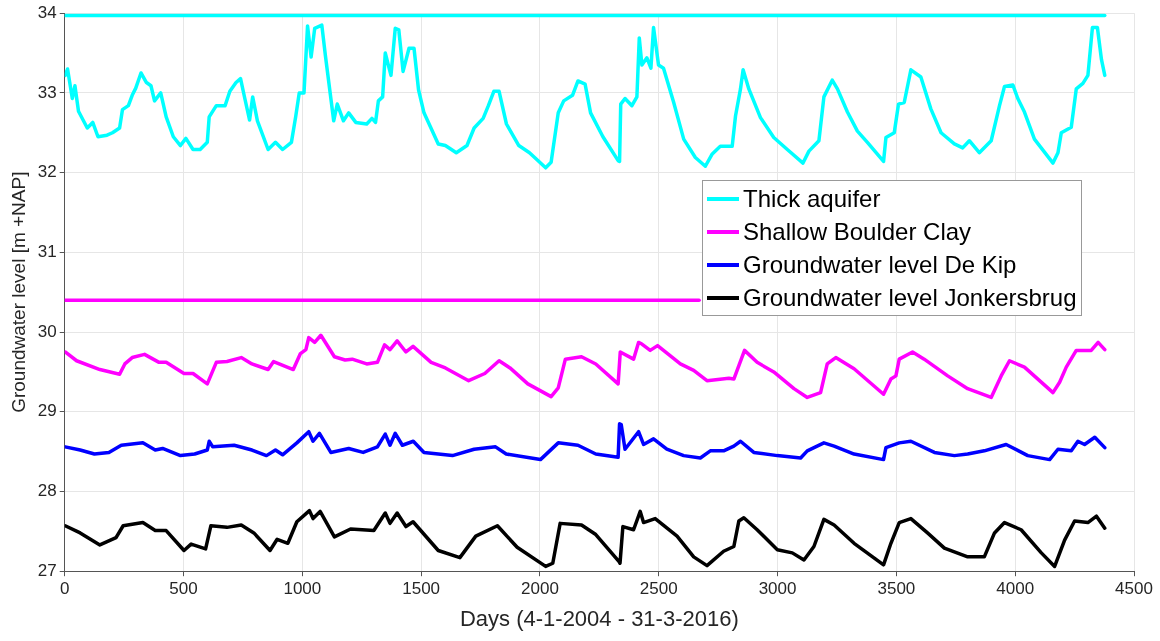 This screenshot has width=1160, height=641. I want to click on x-tick-label: 4500, so click(1134, 589).